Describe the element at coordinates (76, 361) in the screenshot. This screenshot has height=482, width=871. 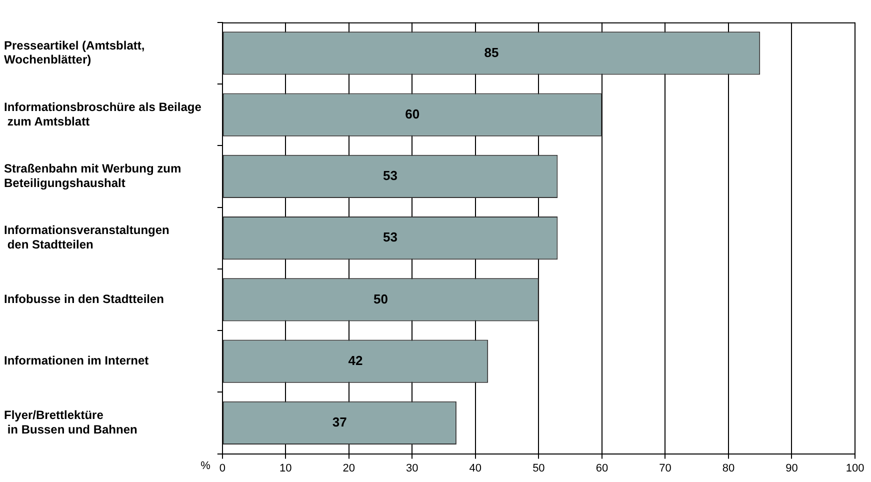
I see `y-tick-label: Informationen im Internet` at that location.